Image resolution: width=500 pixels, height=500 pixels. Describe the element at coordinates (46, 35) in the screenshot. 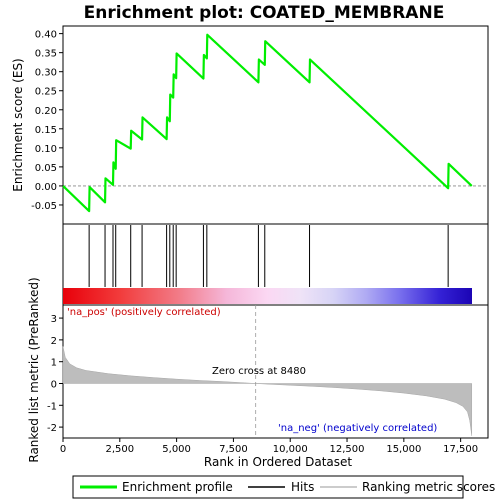

I see `es-ytick-label-9: 0.40` at that location.